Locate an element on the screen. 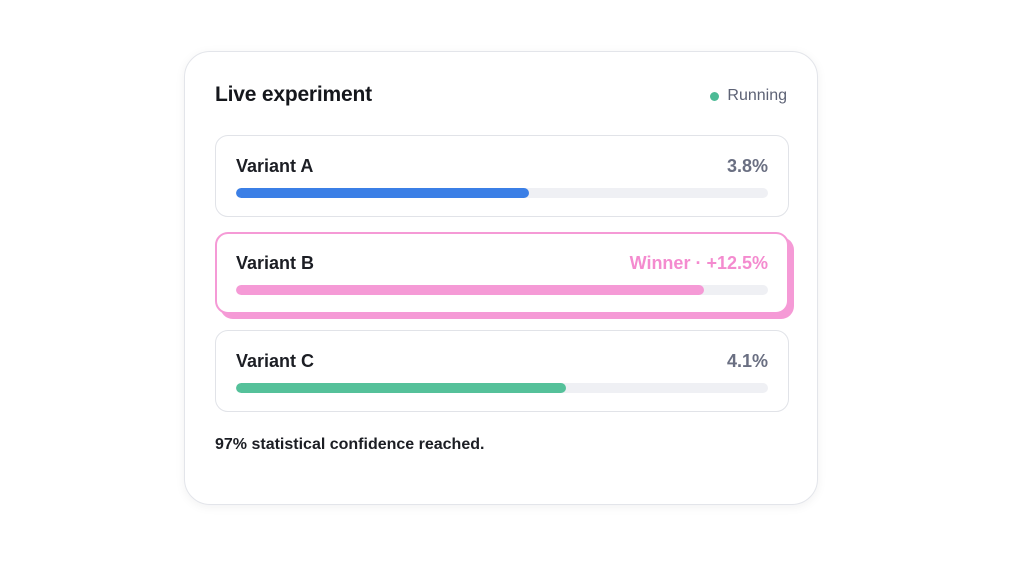  variant-name: Variant A is located at coordinates (275, 166).